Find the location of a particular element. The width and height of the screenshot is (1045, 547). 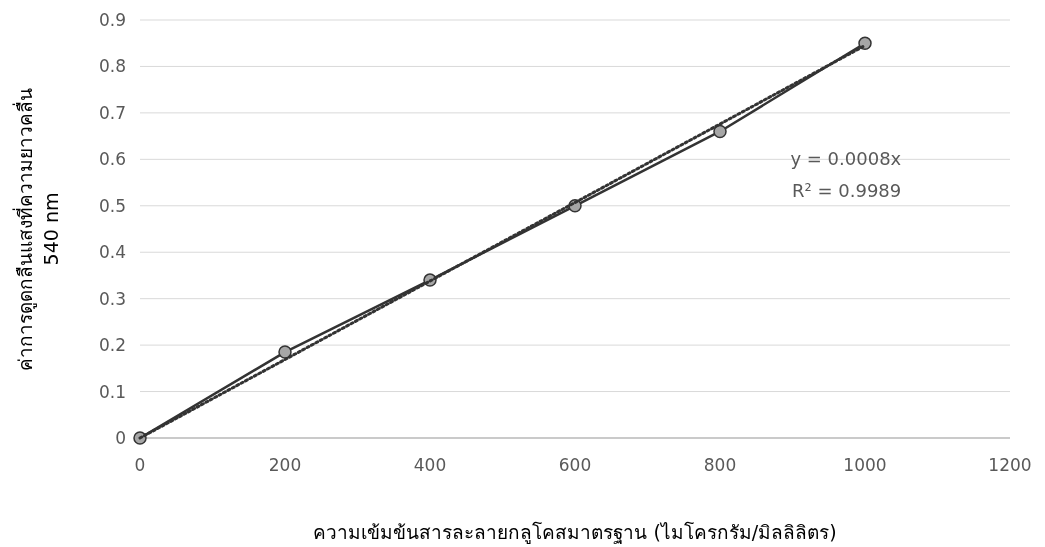

annotation: y = 0.0008x is located at coordinates (846, 159).